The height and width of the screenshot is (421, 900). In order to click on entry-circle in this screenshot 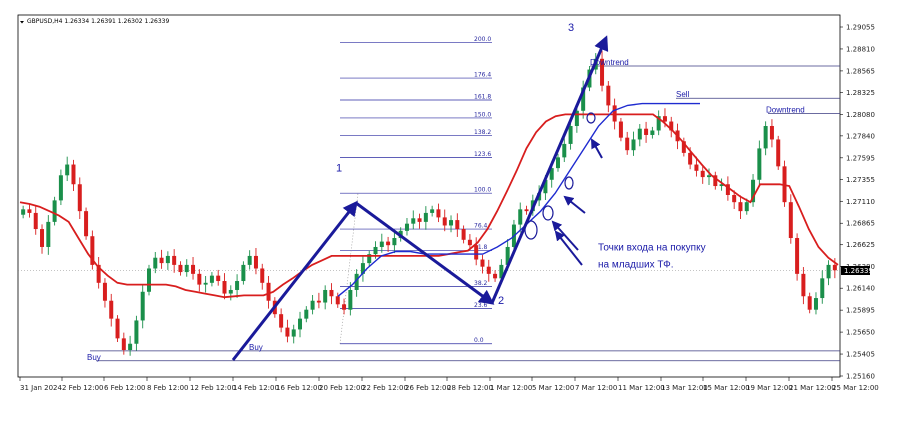, I will do `click(591, 118)`.